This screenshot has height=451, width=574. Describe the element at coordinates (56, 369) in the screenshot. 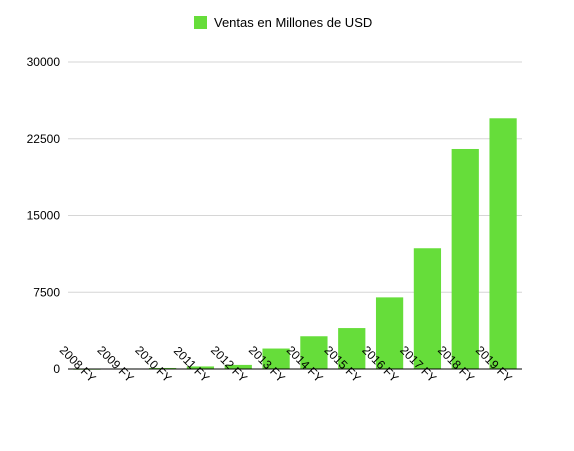

I see `y-tick-label: 0` at that location.